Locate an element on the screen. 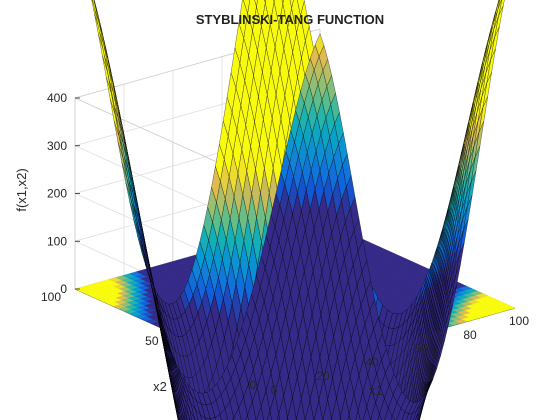 The width and height of the screenshot is (560, 420). x-tick-label: 40 is located at coordinates (372, 362).